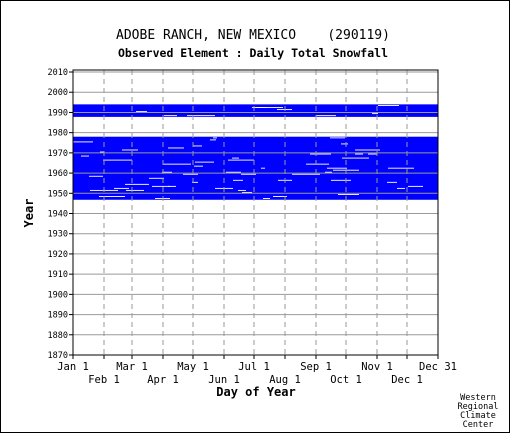 Image resolution: width=510 pixels, height=439 pixels. What do you see at coordinates (224, 380) in the screenshot?
I see `x-tick-label-lower-2: Jun 1` at bounding box center [224, 380].